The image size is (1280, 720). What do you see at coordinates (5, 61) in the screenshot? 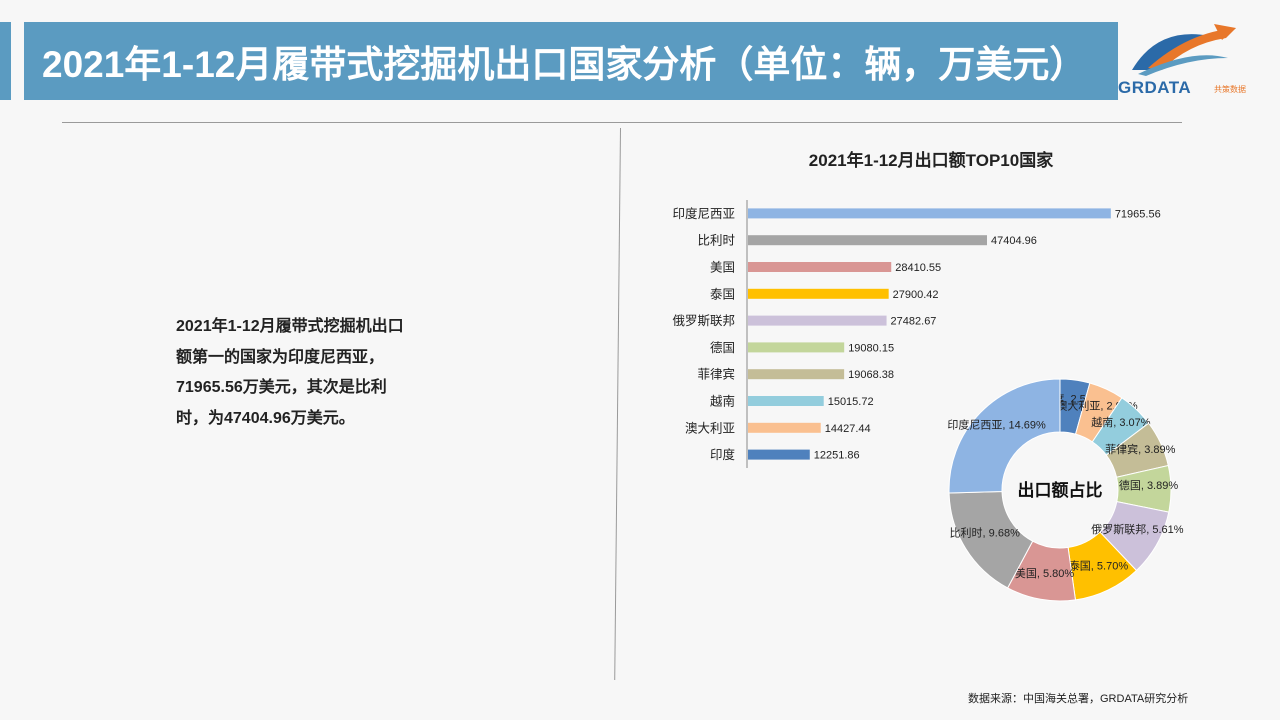
I see `header-accent-bar` at bounding box center [5, 61].